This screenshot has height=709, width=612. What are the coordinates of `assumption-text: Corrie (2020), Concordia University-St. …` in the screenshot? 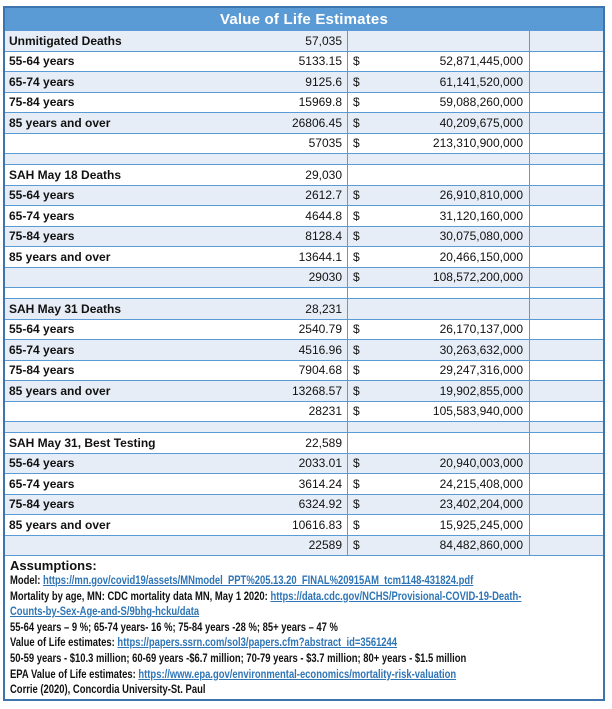 It's located at (108, 690).